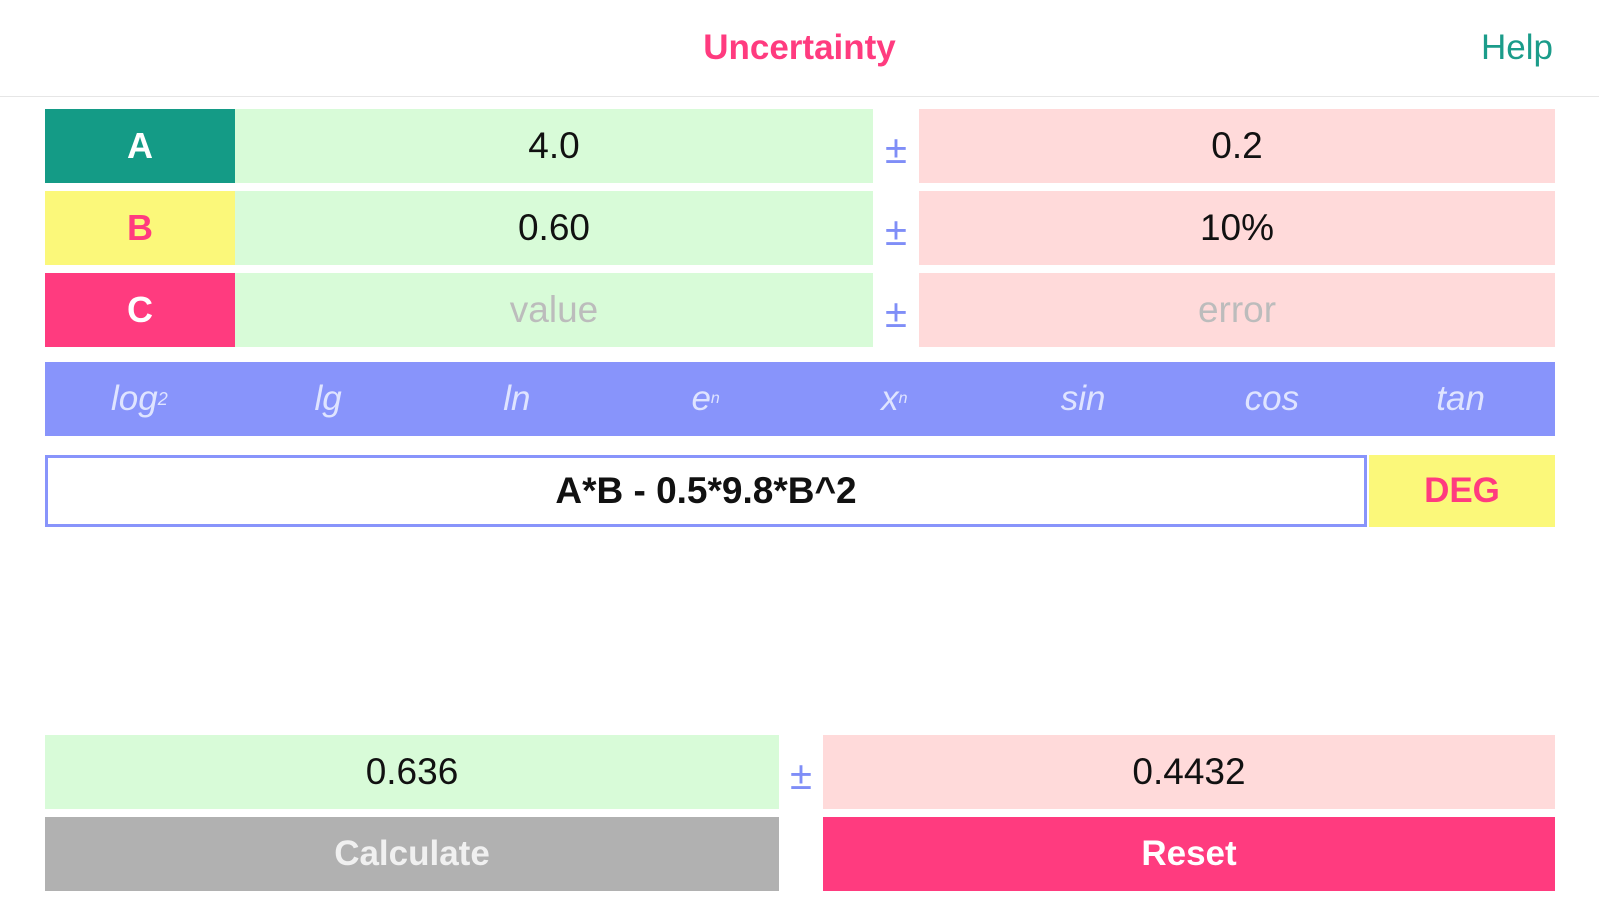 The image size is (1599, 900). I want to click on angle-mode-toggle: DEG, so click(1462, 491).